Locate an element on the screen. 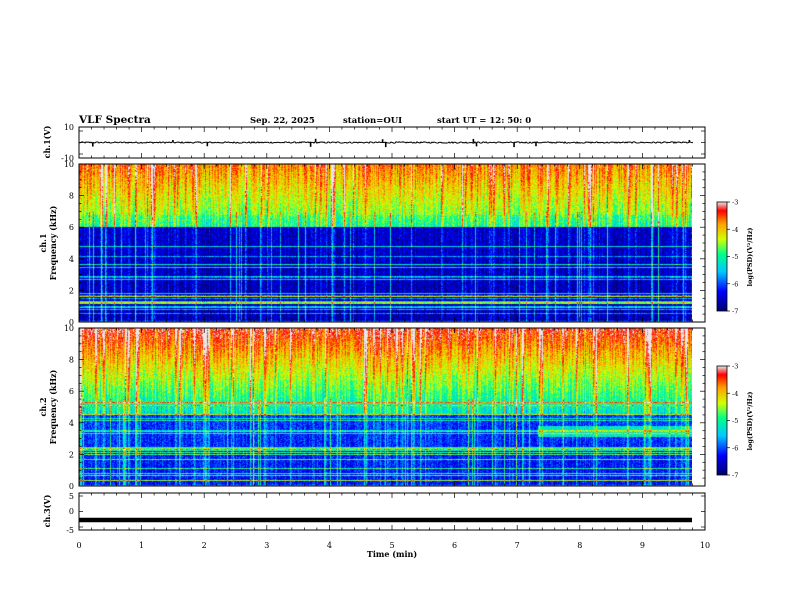 This screenshot has height=612, width=792. ch2-colorbar: -3 -4 -5 -6 -7 log(PSD)(V²/Hz) is located at coordinates (735, 421).